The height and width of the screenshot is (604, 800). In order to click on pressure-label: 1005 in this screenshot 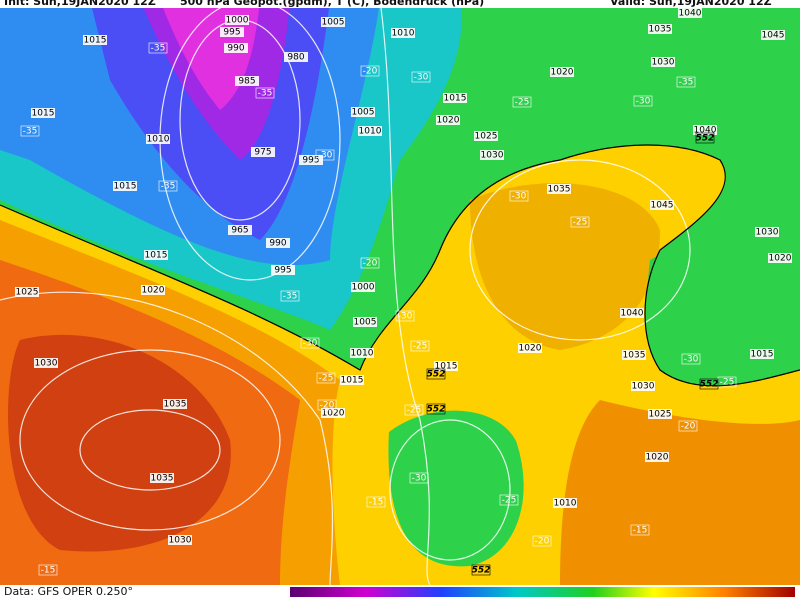, I will do `click(365, 323)`.